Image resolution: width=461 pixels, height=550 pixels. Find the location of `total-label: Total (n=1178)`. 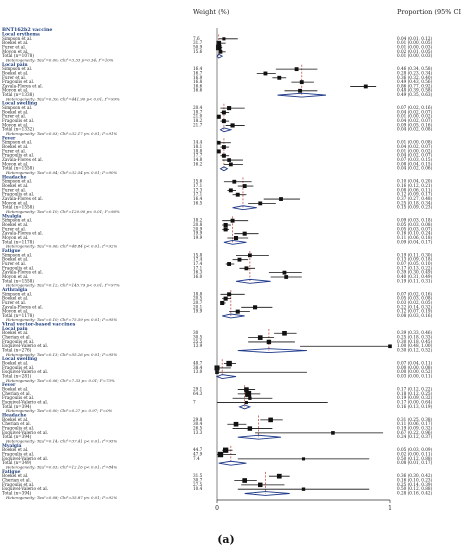

total-label: Total (n=1178) is located at coordinates (18, 241).